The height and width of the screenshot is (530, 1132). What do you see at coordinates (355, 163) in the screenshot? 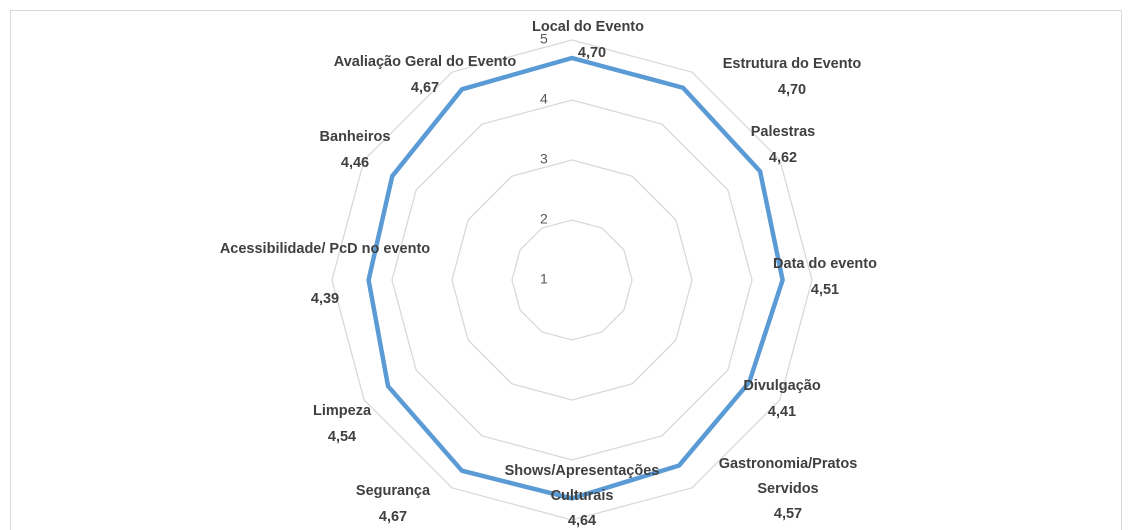
I see `value-label: 4,46` at bounding box center [355, 163].